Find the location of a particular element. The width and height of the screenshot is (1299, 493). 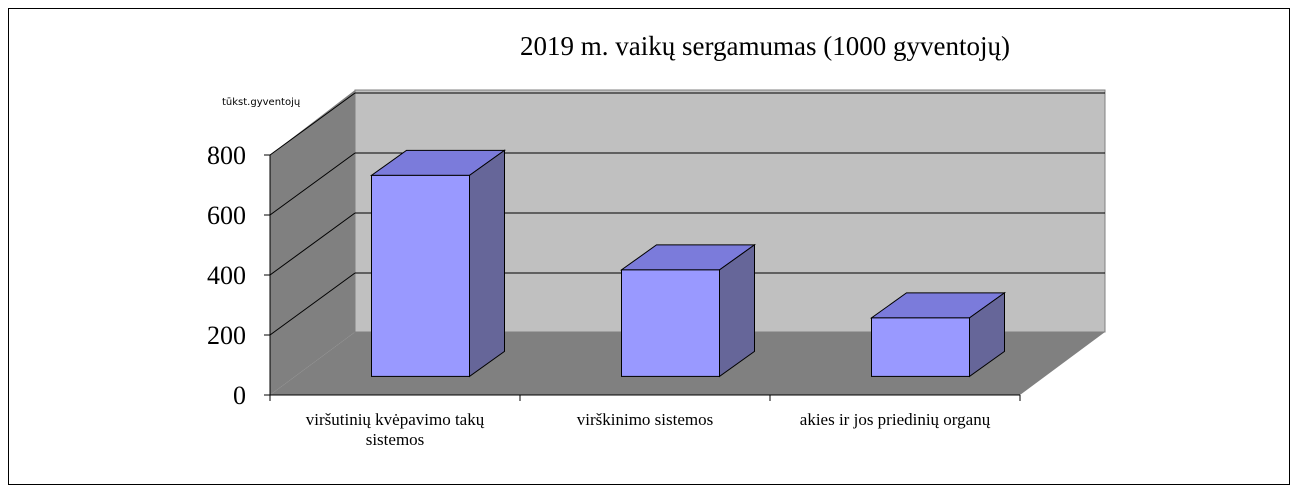

y-tick-label: 200 is located at coordinates (226, 335).